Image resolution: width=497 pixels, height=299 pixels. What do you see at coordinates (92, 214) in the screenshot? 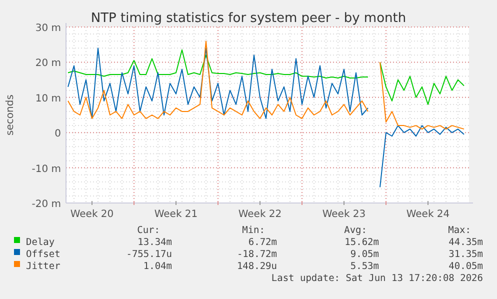
I see `x-tick-label: Week 20` at bounding box center [92, 214].